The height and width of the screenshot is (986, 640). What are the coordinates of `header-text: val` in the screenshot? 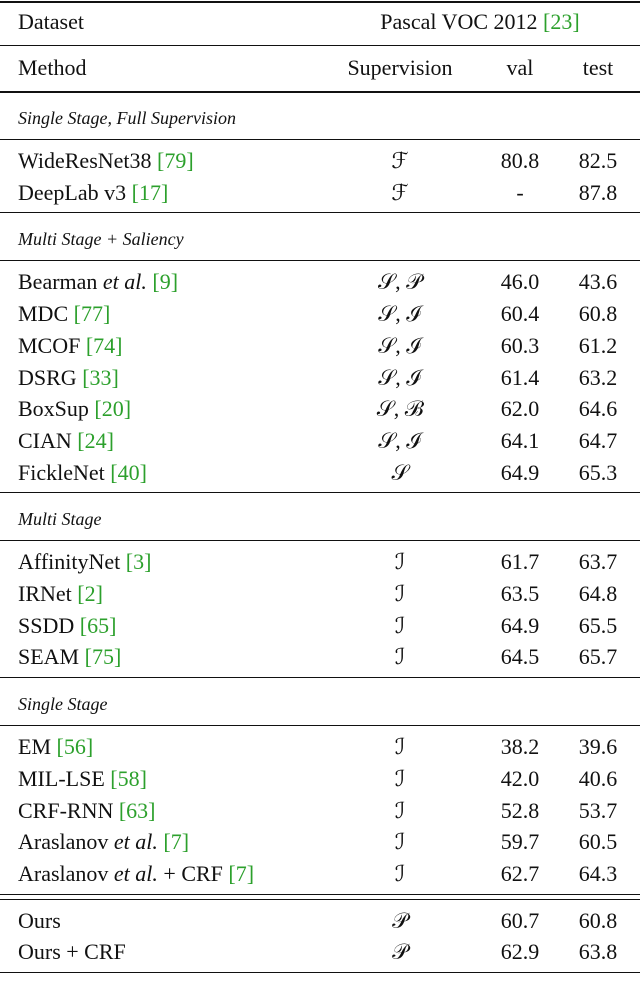 It's located at (520, 67).